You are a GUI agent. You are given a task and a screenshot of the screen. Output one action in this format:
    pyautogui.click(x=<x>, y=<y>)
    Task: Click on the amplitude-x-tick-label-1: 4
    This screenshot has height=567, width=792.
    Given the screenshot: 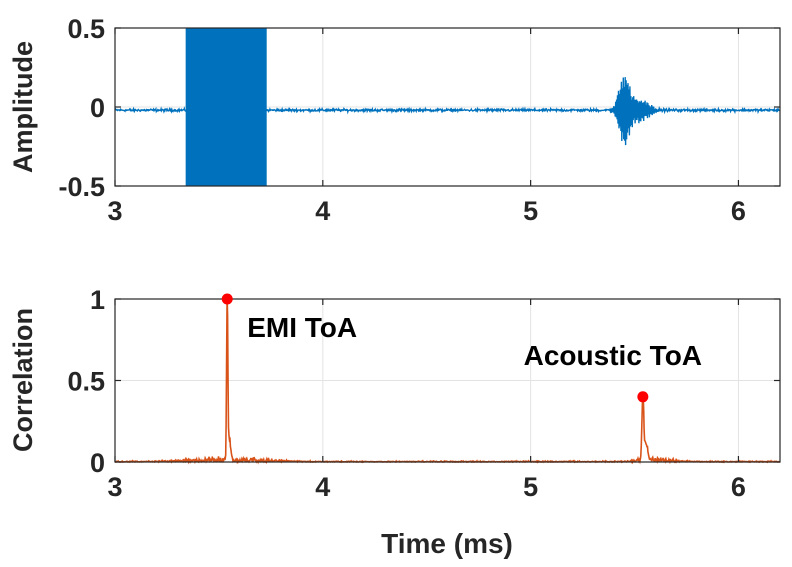 What is the action you would take?
    pyautogui.click(x=322, y=211)
    